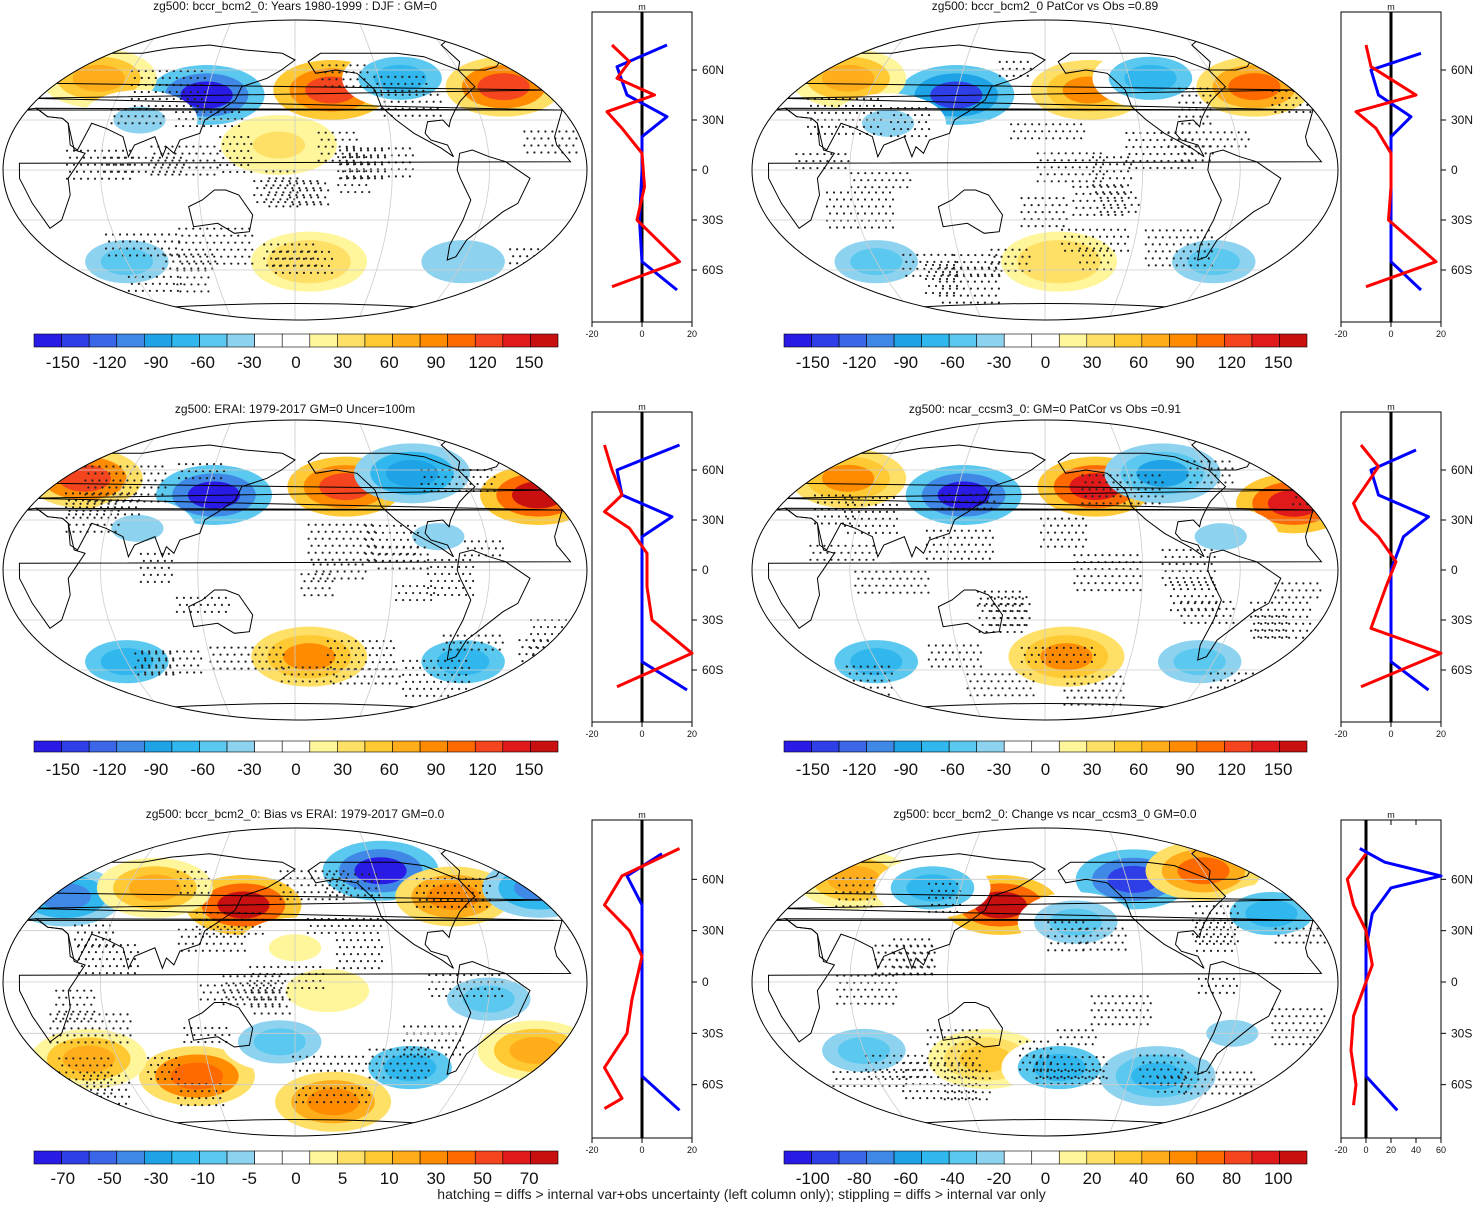 The image size is (1483, 1211). Describe the element at coordinates (296, 759) in the screenshot. I see `colorbar: -150 -120 -90 -60 -30 0 30 60 90 120 150` at that location.